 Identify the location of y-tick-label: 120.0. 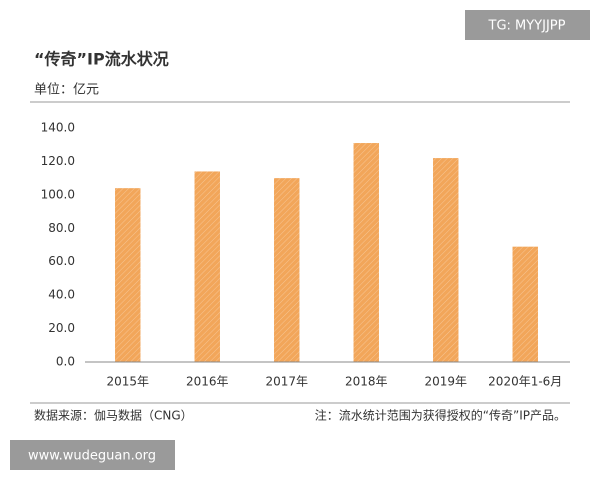
(58, 161).